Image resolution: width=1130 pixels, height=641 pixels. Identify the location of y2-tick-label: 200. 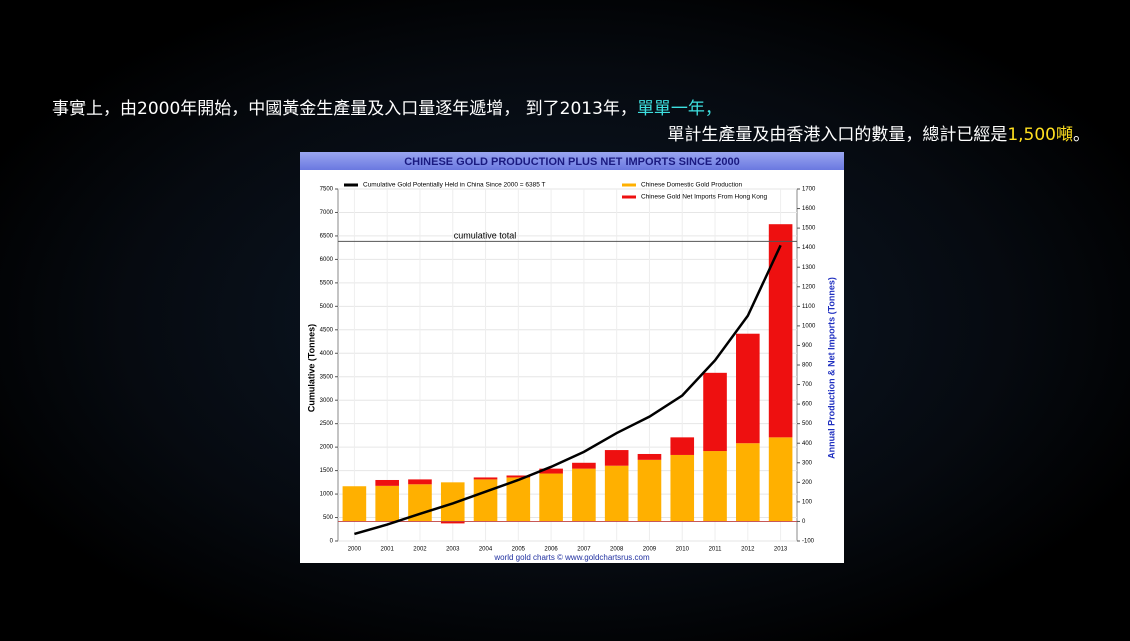
(807, 483).